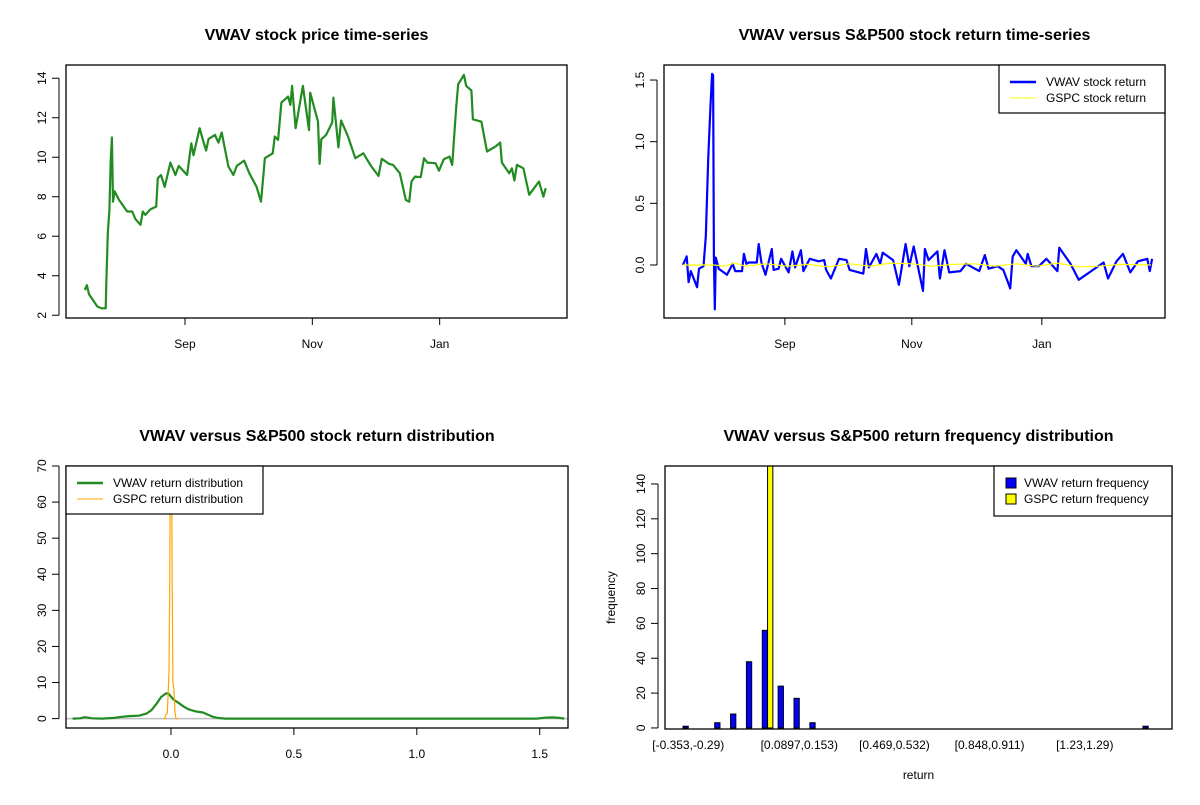 This screenshot has height=805, width=1200. What do you see at coordinates (641, 484) in the screenshot?
I see `y-tick-label: 140` at bounding box center [641, 484].